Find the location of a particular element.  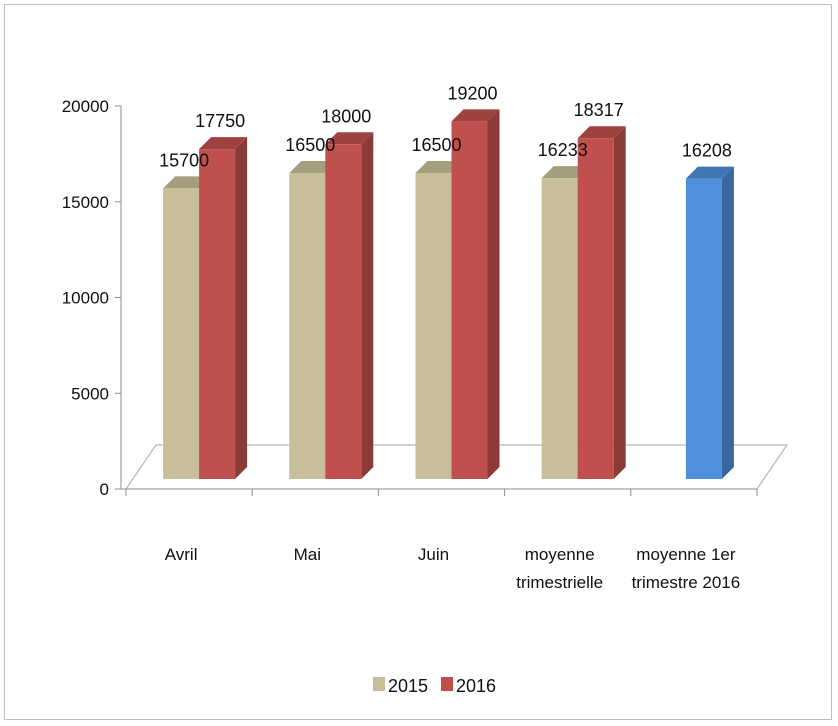

y-tick-label: 5000 is located at coordinates (90, 393).